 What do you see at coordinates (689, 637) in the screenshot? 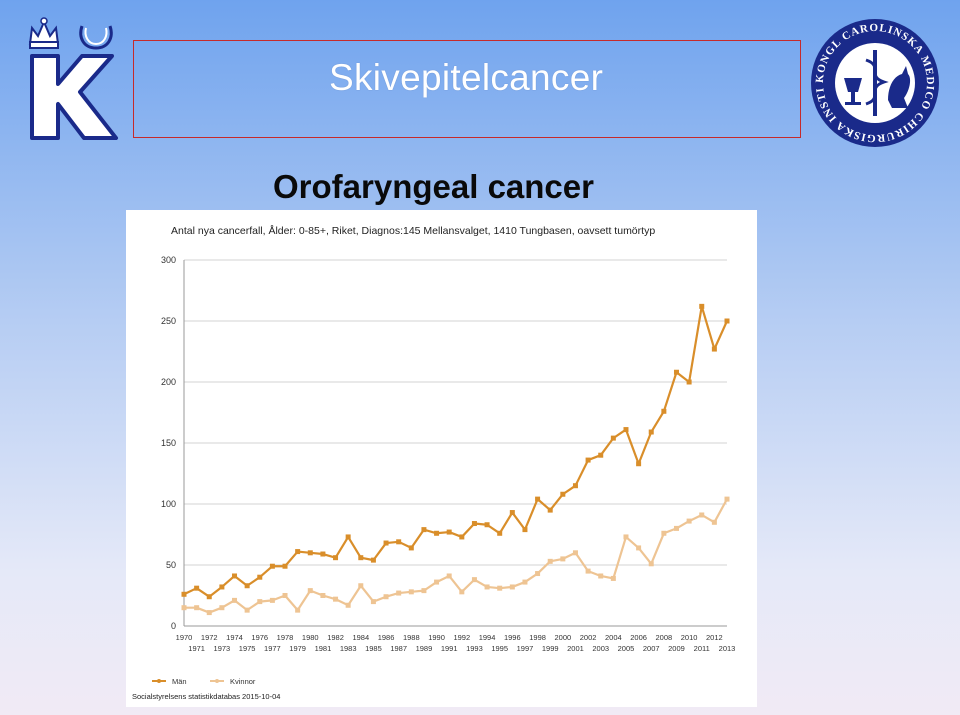
I see `x-tick-label: 2010` at bounding box center [689, 637].